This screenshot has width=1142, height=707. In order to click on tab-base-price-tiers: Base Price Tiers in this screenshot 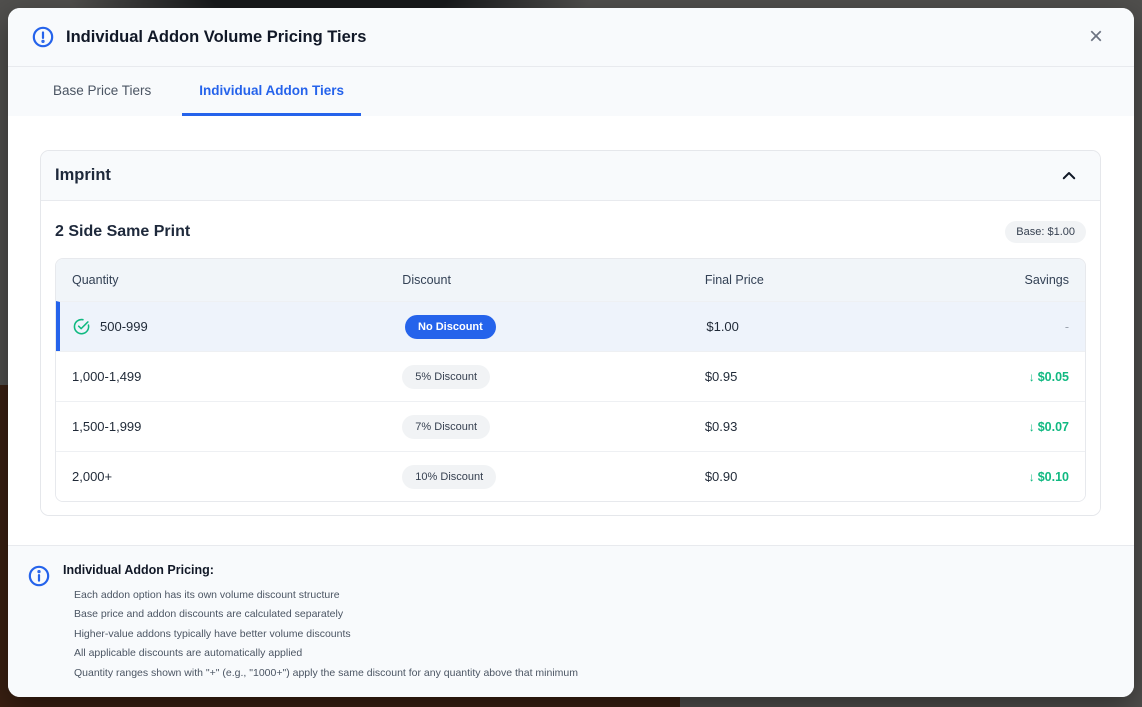, I will do `click(102, 91)`.